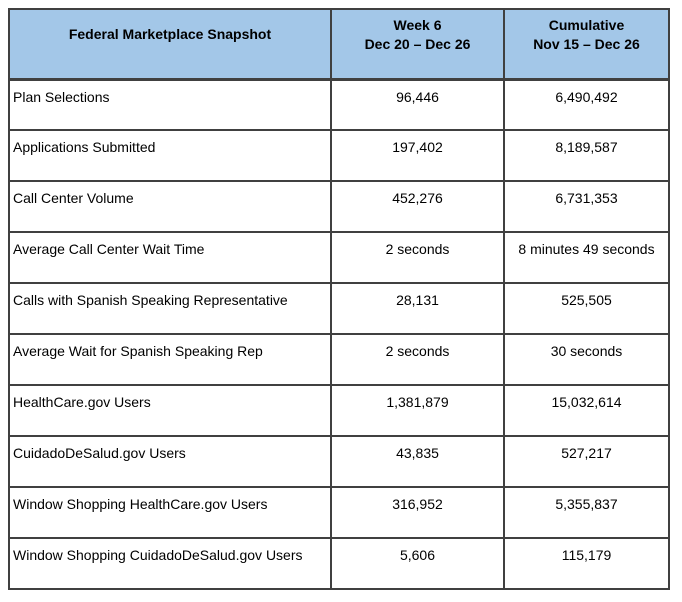  I want to click on table-title: Federal Marketplace Snapshot, so click(170, 34).